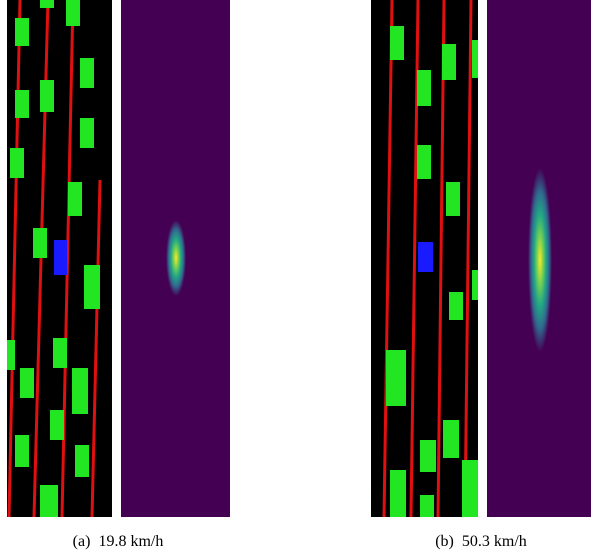  What do you see at coordinates (130, 541) in the screenshot?
I see `panel-caption: 19.8 km/h` at bounding box center [130, 541].